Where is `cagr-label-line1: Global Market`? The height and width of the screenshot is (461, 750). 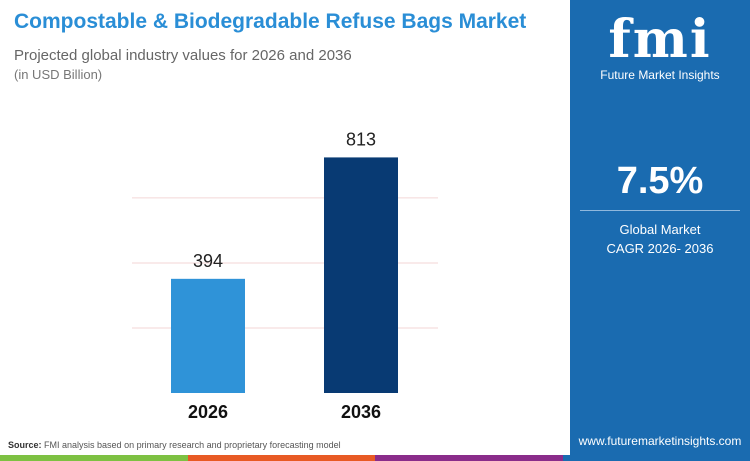
cagr-label-line1: Global Market is located at coordinates (660, 229).